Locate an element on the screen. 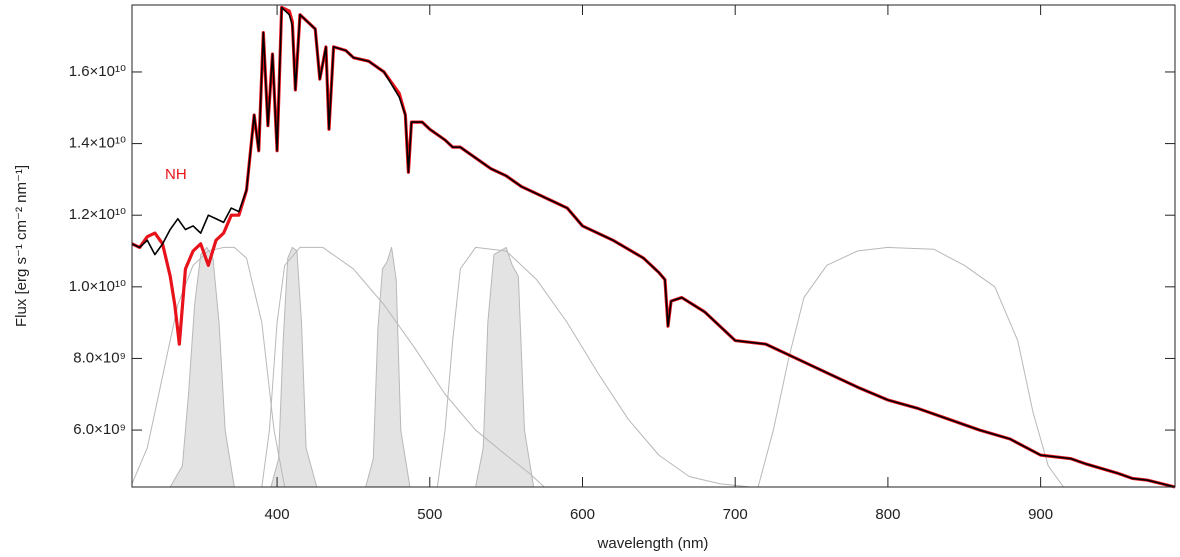 The height and width of the screenshot is (557, 1180). y-tick-label: 1.0×10¹⁰ is located at coordinates (97, 286).